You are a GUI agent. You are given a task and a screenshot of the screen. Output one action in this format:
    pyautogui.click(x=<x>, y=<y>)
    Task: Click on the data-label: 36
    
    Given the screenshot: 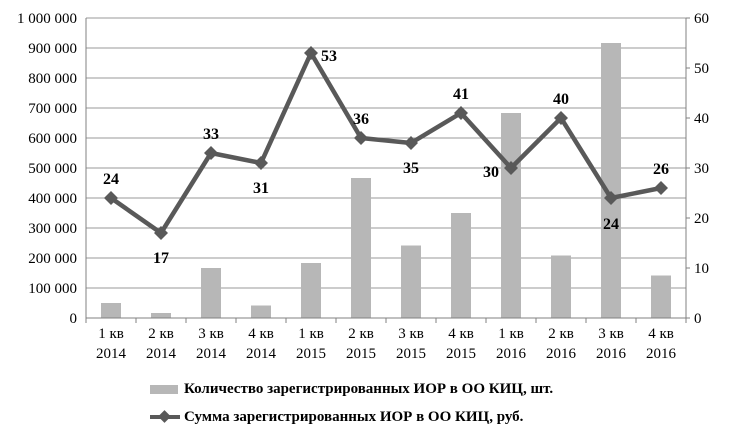 What is the action you would take?
    pyautogui.click(x=361, y=119)
    